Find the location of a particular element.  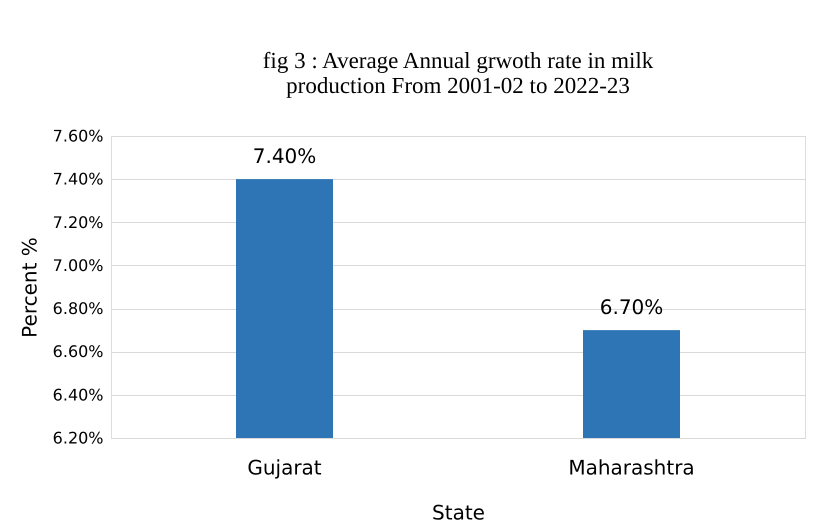

x-tick-label: Maharashtra is located at coordinates (631, 468).